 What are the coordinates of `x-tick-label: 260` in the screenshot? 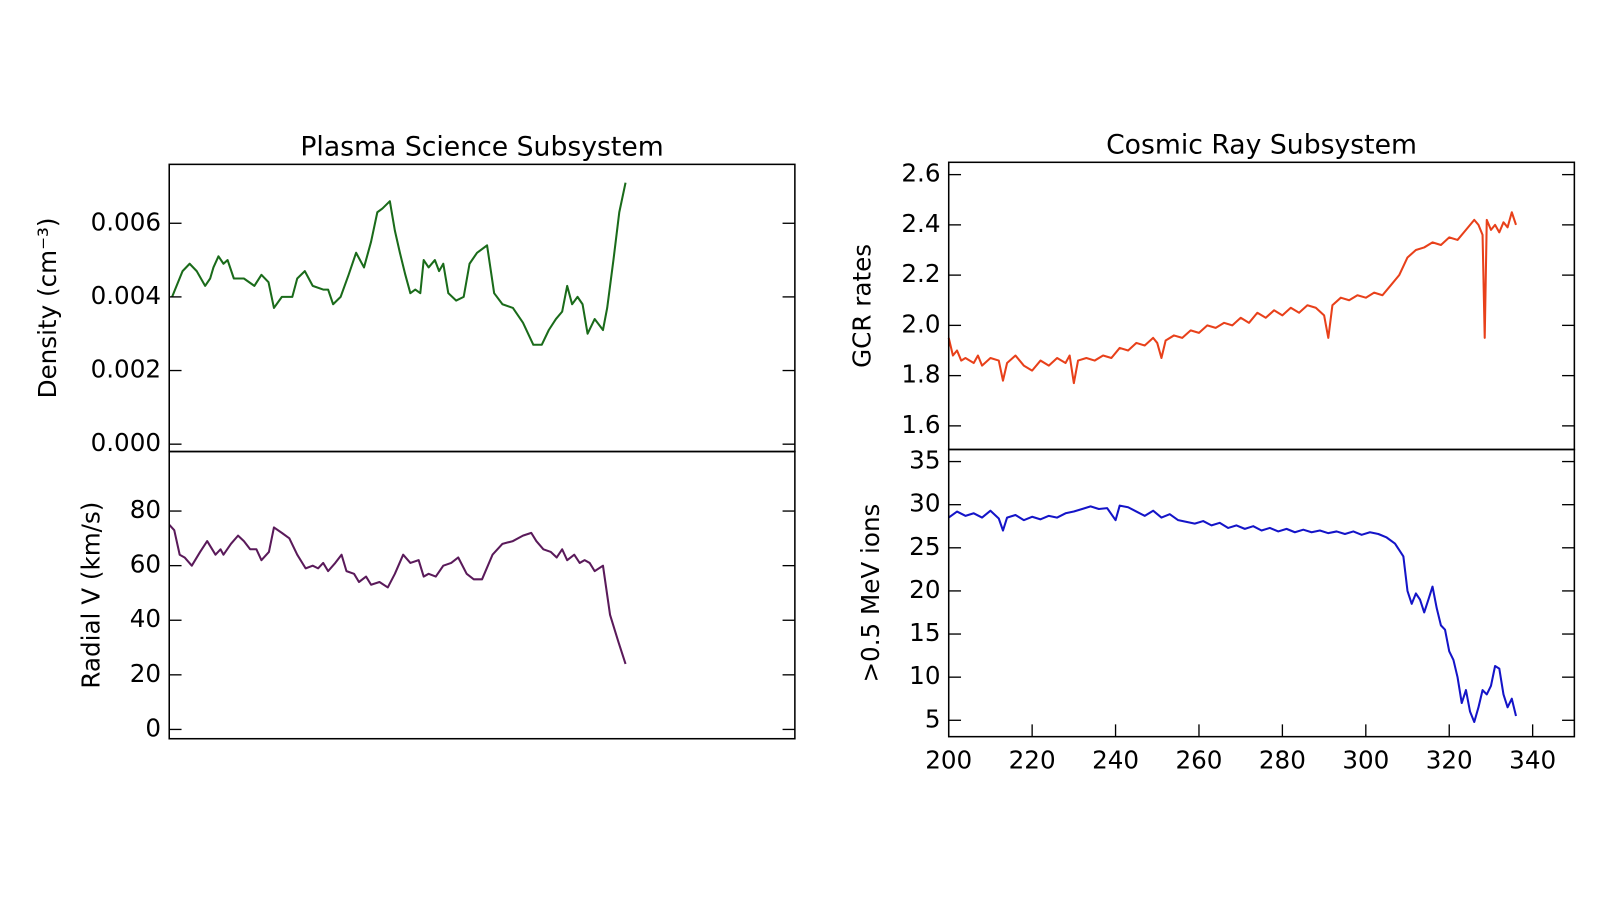 It's located at (1198, 759).